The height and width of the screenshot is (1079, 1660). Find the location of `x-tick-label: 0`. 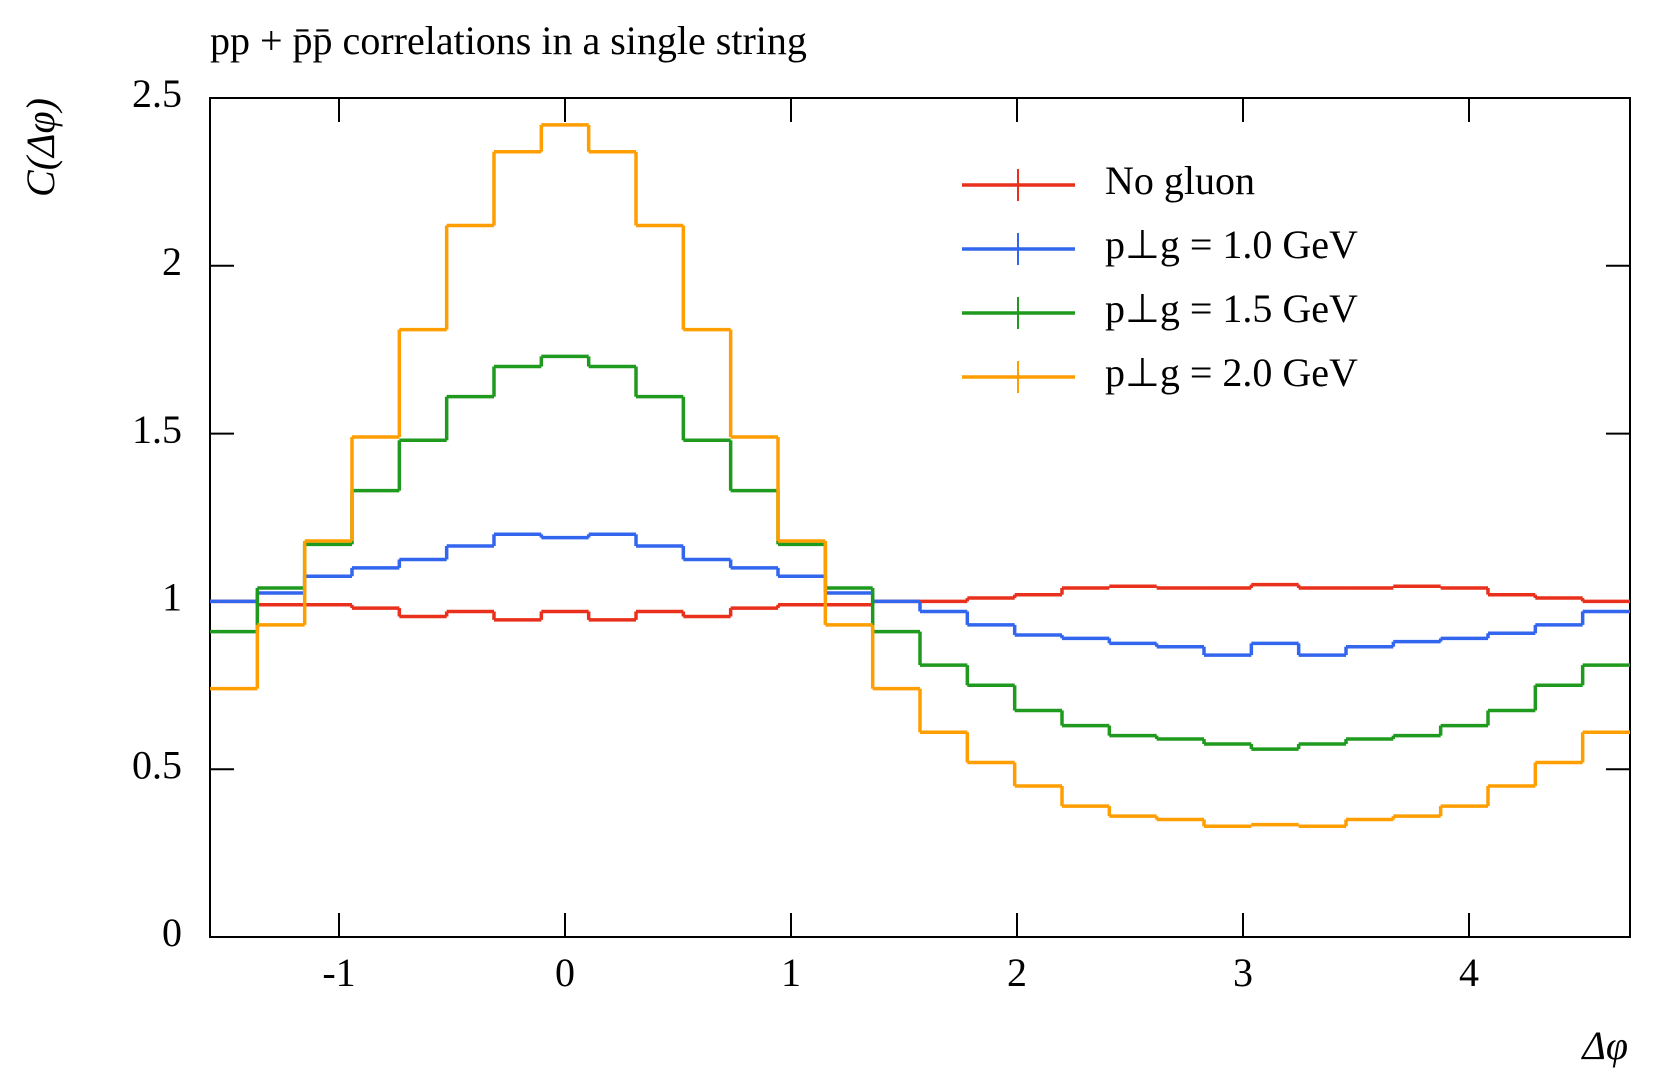

x-tick-label: 0 is located at coordinates (565, 972).